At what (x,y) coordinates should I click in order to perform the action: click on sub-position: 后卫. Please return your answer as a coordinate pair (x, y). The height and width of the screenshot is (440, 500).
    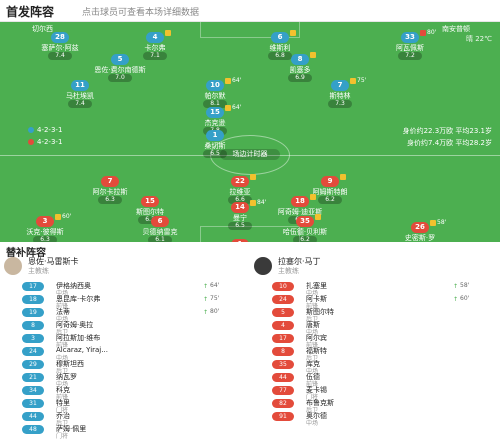
    Looking at the image, I should click on (312, 319).